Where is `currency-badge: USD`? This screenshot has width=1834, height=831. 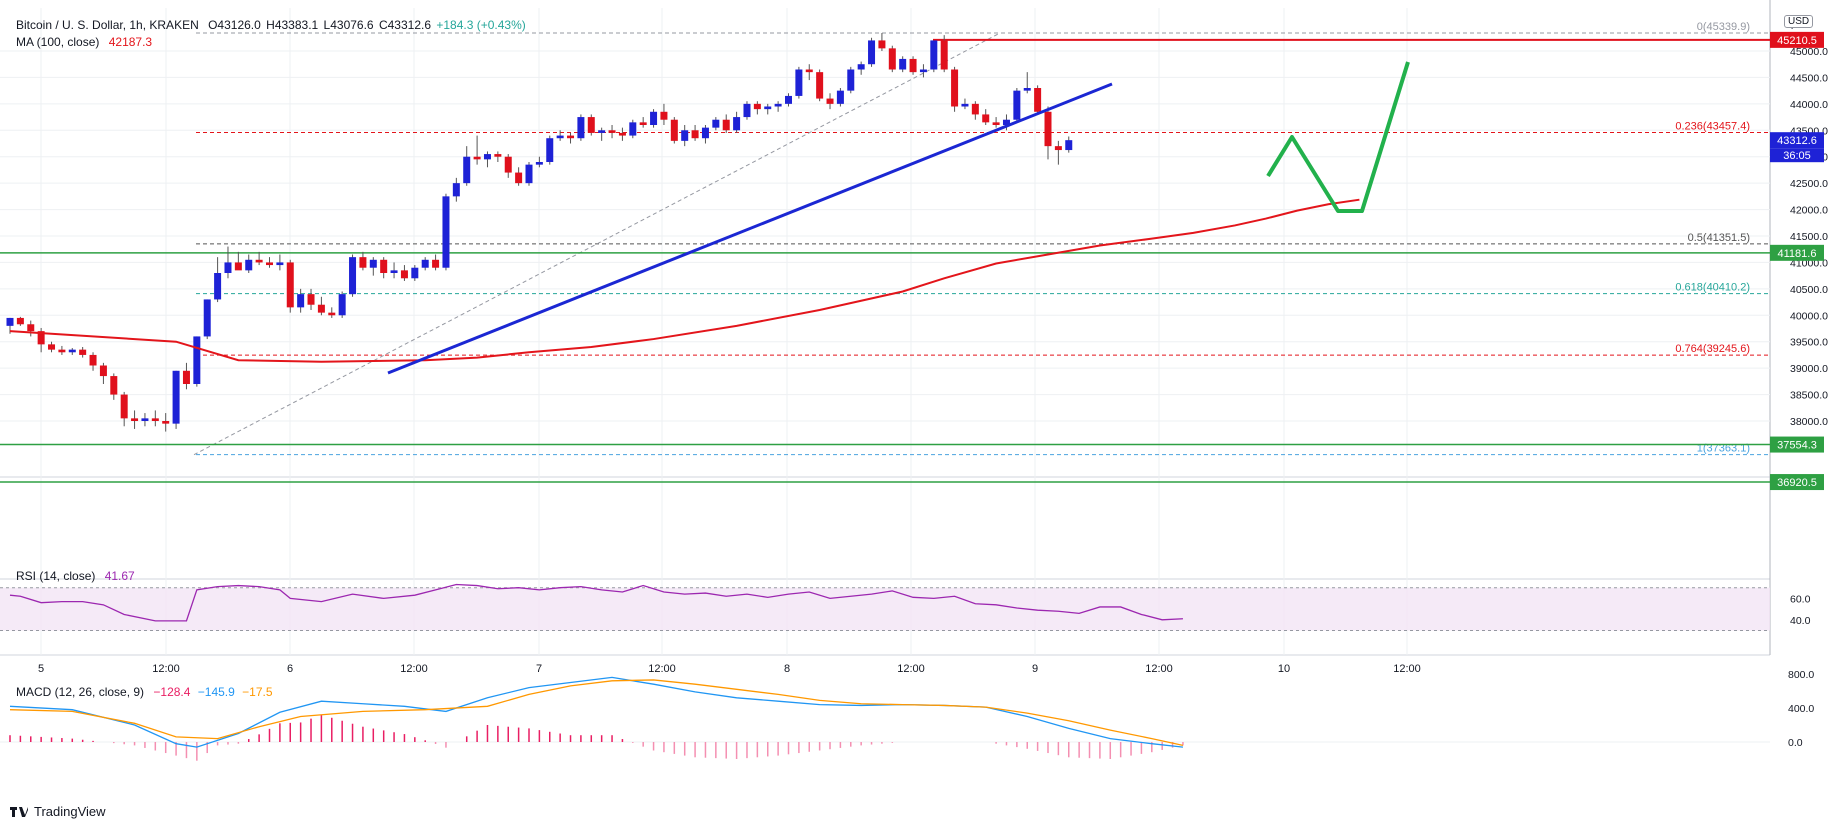 currency-badge: USD is located at coordinates (1799, 21).